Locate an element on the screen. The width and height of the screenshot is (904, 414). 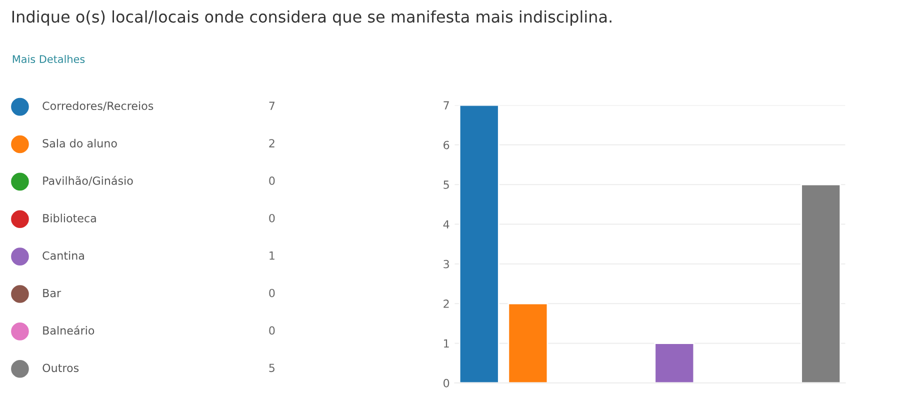
data-label: 5 is located at coordinates (271, 368).